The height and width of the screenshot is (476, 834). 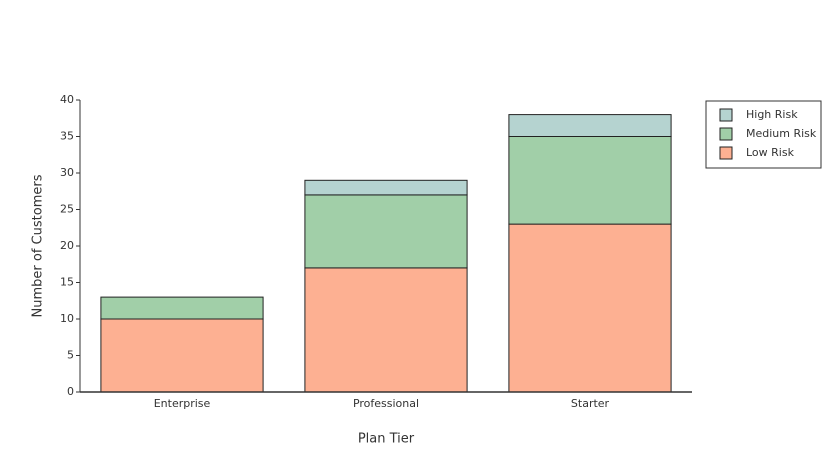 I want to click on y-tick-label: 40, so click(x=67, y=99).